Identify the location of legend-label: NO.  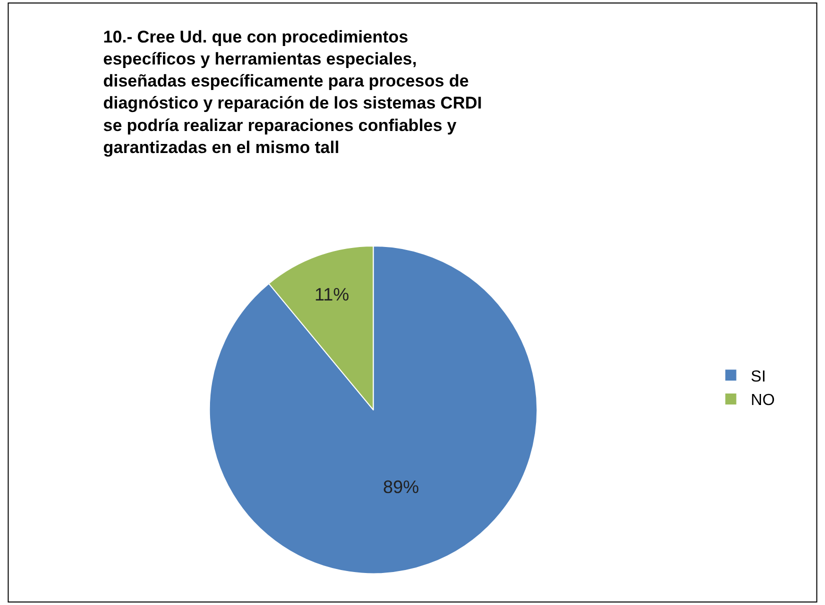
(762, 401).